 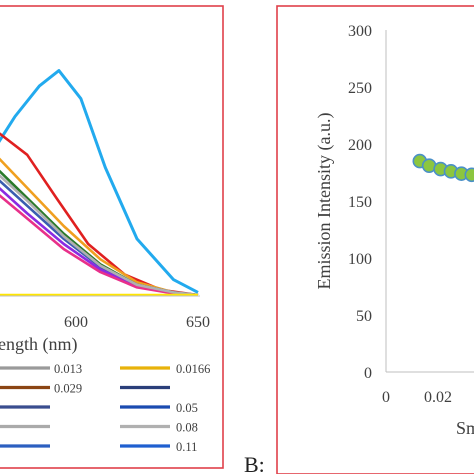 I want to click on legend-label: 0.013, so click(x=68, y=369).